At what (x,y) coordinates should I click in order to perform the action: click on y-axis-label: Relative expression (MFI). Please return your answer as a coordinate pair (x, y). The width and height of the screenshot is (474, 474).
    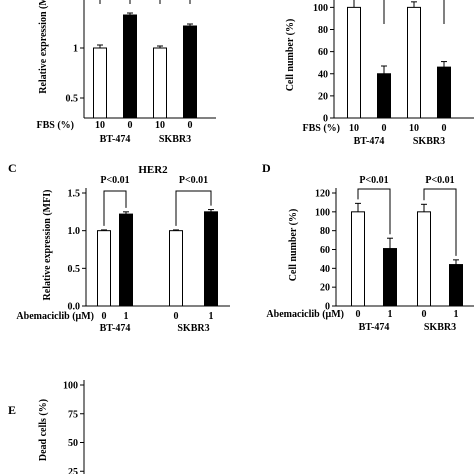
    Looking at the image, I should click on (47, 245).